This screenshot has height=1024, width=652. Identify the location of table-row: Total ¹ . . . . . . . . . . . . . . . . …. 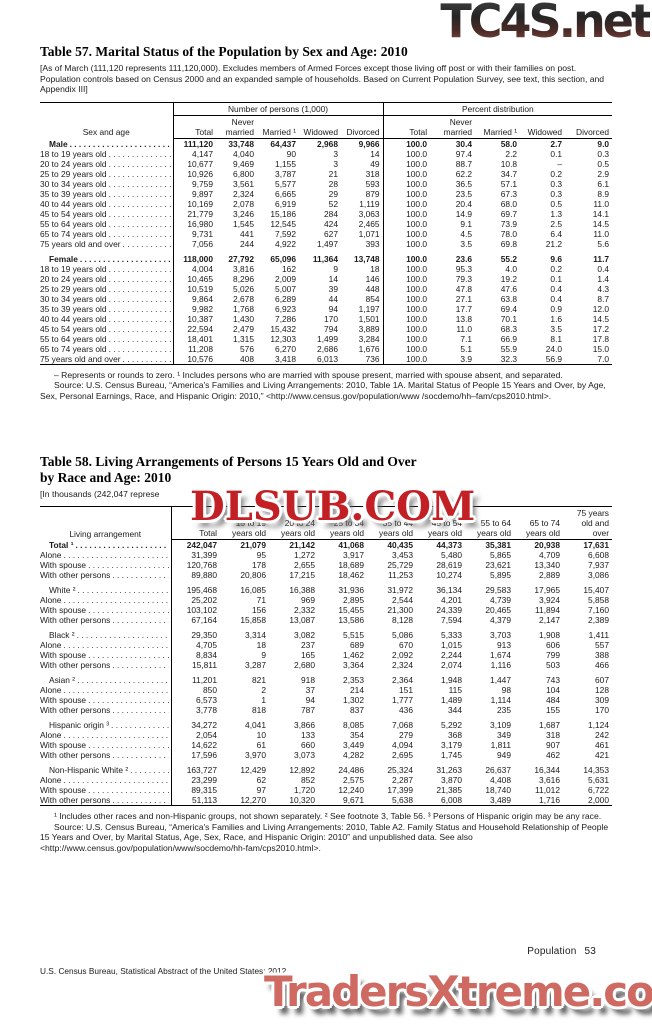
(326, 545).